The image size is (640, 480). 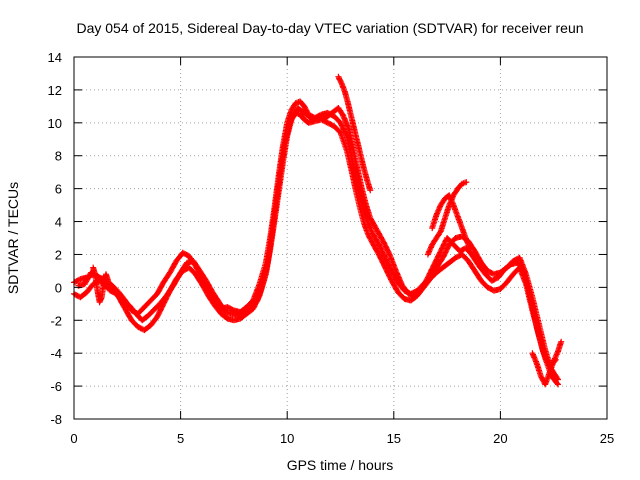 I want to click on series-track-f, so click(x=447, y=218).